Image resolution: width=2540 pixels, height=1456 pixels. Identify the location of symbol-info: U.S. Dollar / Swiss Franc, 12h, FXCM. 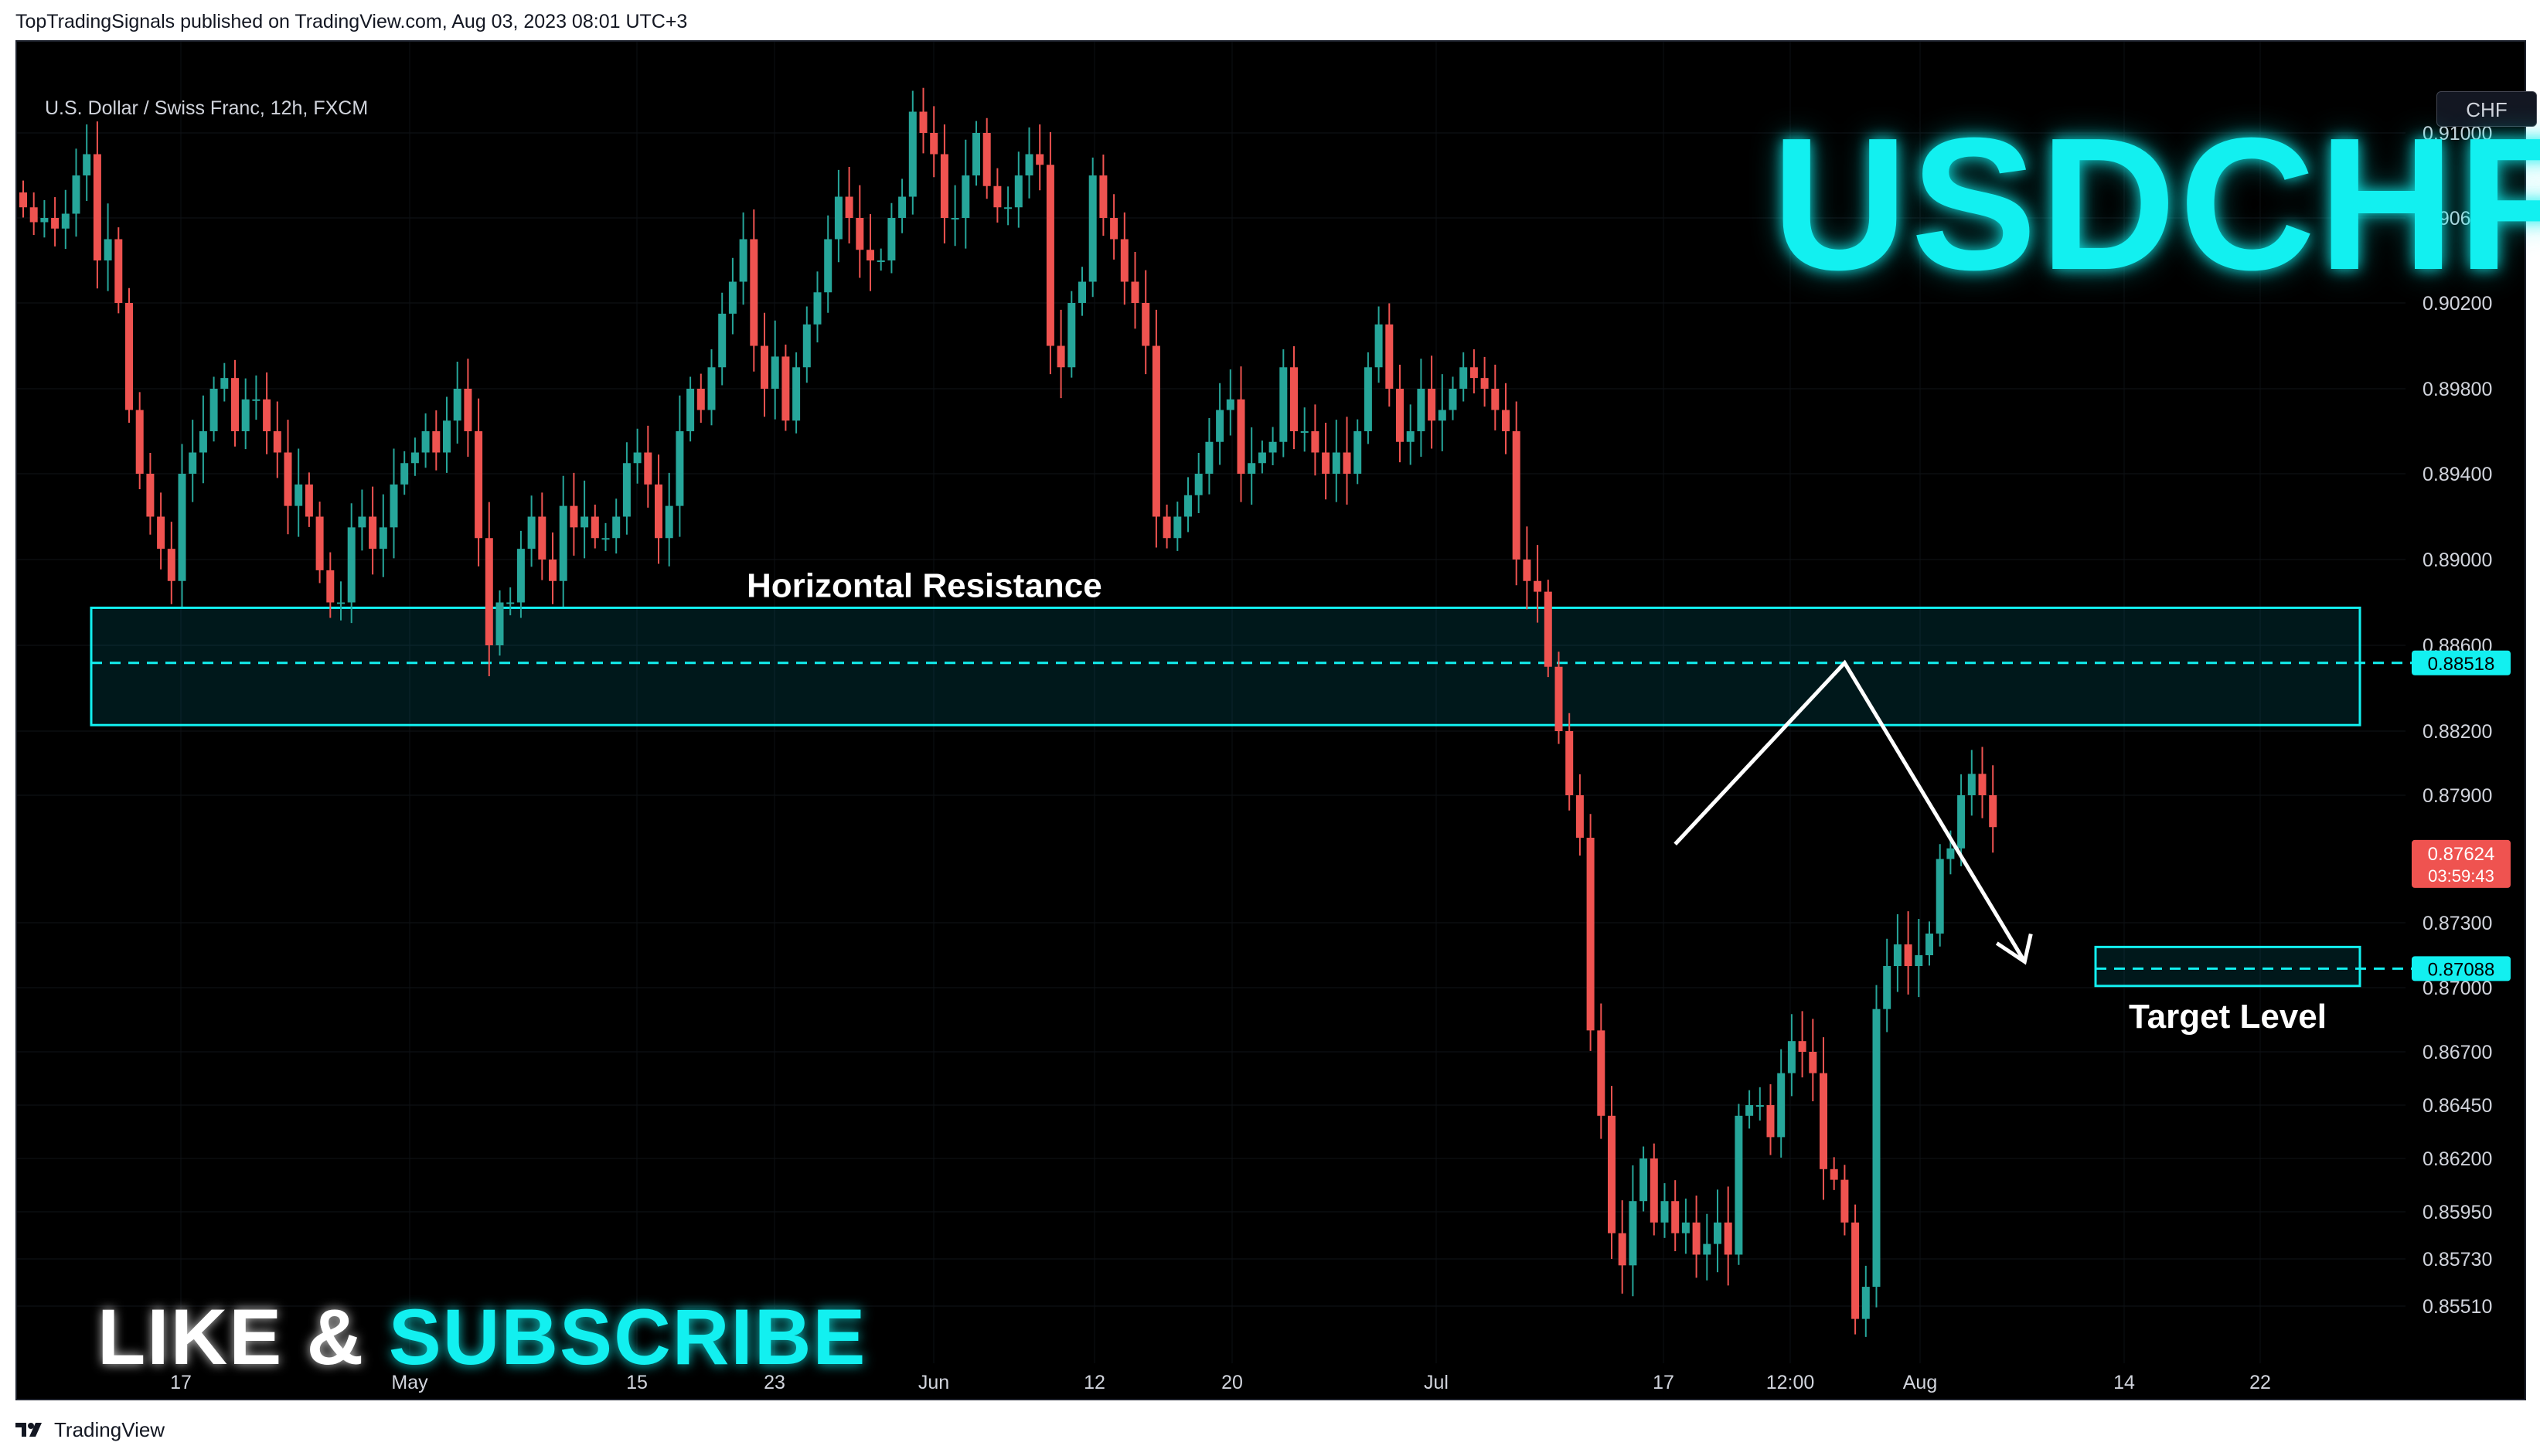
(207, 108).